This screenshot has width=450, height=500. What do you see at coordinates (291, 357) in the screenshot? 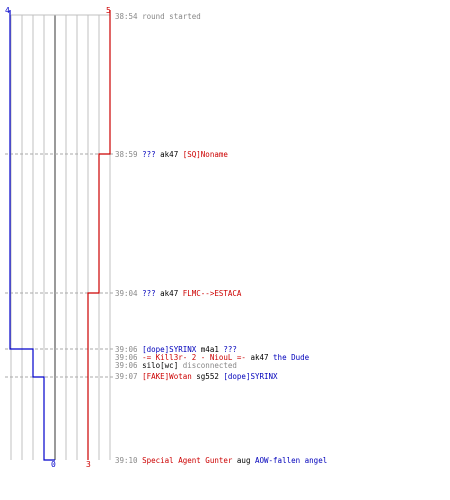
I see `victim-name: the Dude` at bounding box center [291, 357].